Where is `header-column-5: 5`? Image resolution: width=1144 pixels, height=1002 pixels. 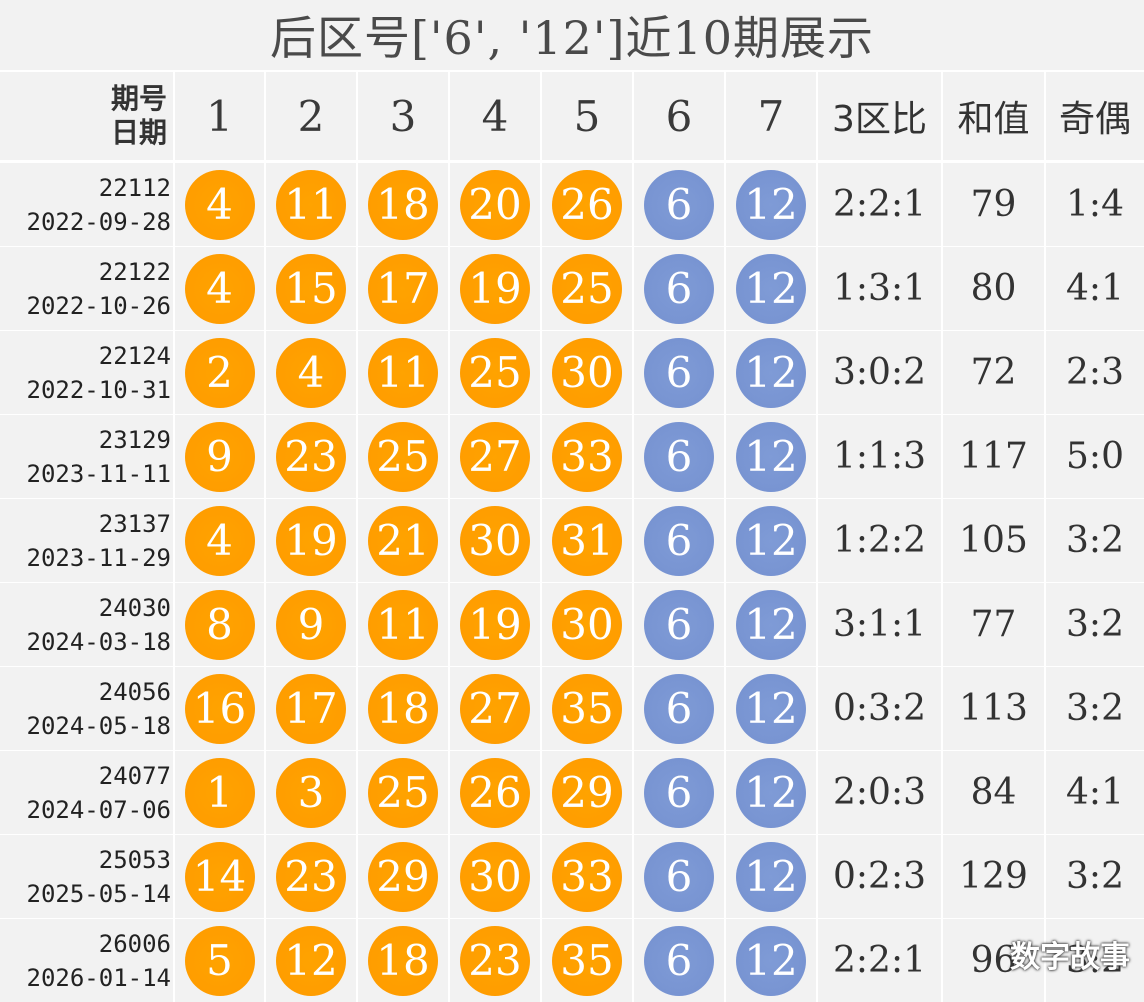
header-column-5: 5 is located at coordinates (587, 116).